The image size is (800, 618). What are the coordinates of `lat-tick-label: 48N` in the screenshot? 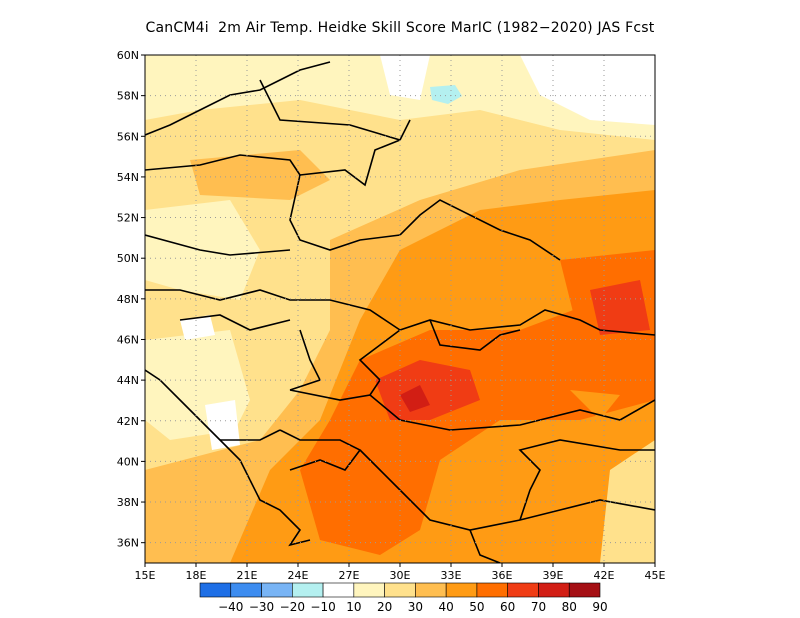 It's located at (128, 299).